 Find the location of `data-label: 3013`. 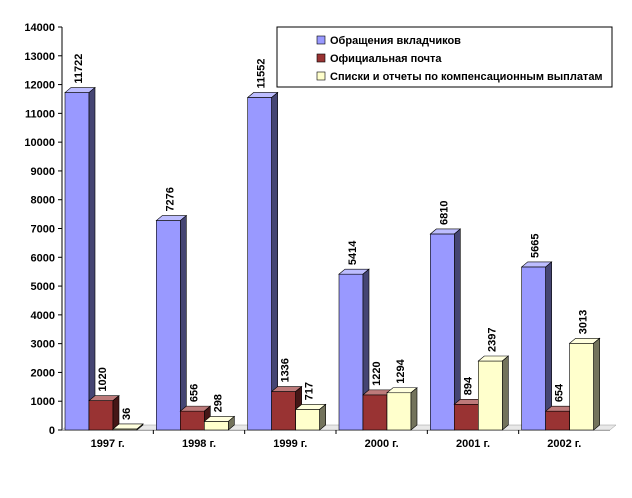

data-label: 3013 is located at coordinates (584, 322).